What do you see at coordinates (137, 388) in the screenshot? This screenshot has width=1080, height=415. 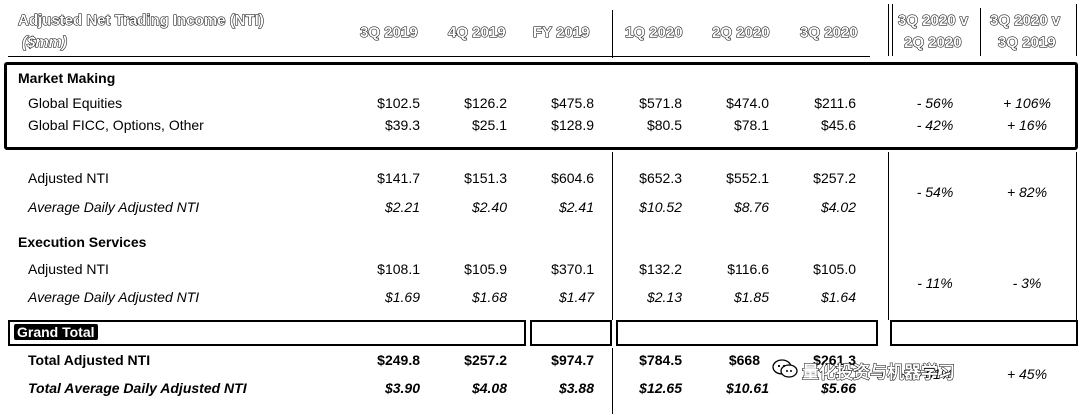 I see `row-label-total-average-daily: Total Average Daily Adjusted NTI` at bounding box center [137, 388].